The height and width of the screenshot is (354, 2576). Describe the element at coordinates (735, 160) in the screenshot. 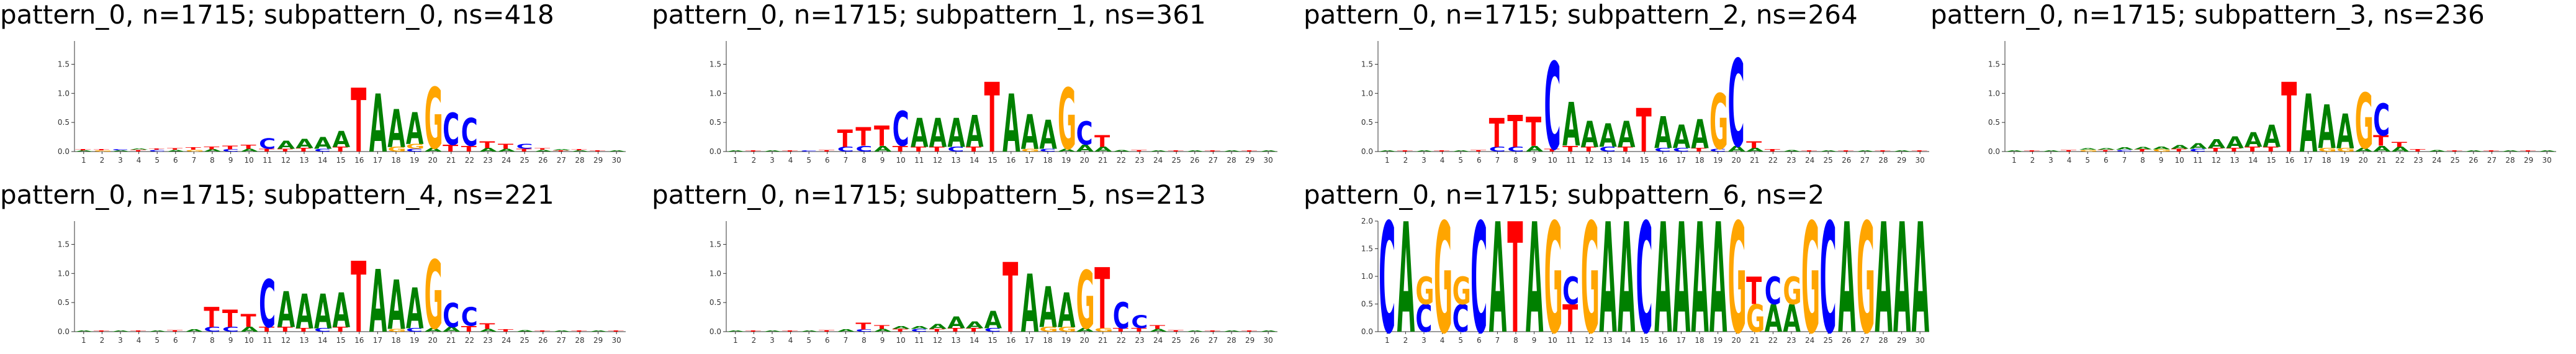

I see `x-tick-label: 1` at that location.